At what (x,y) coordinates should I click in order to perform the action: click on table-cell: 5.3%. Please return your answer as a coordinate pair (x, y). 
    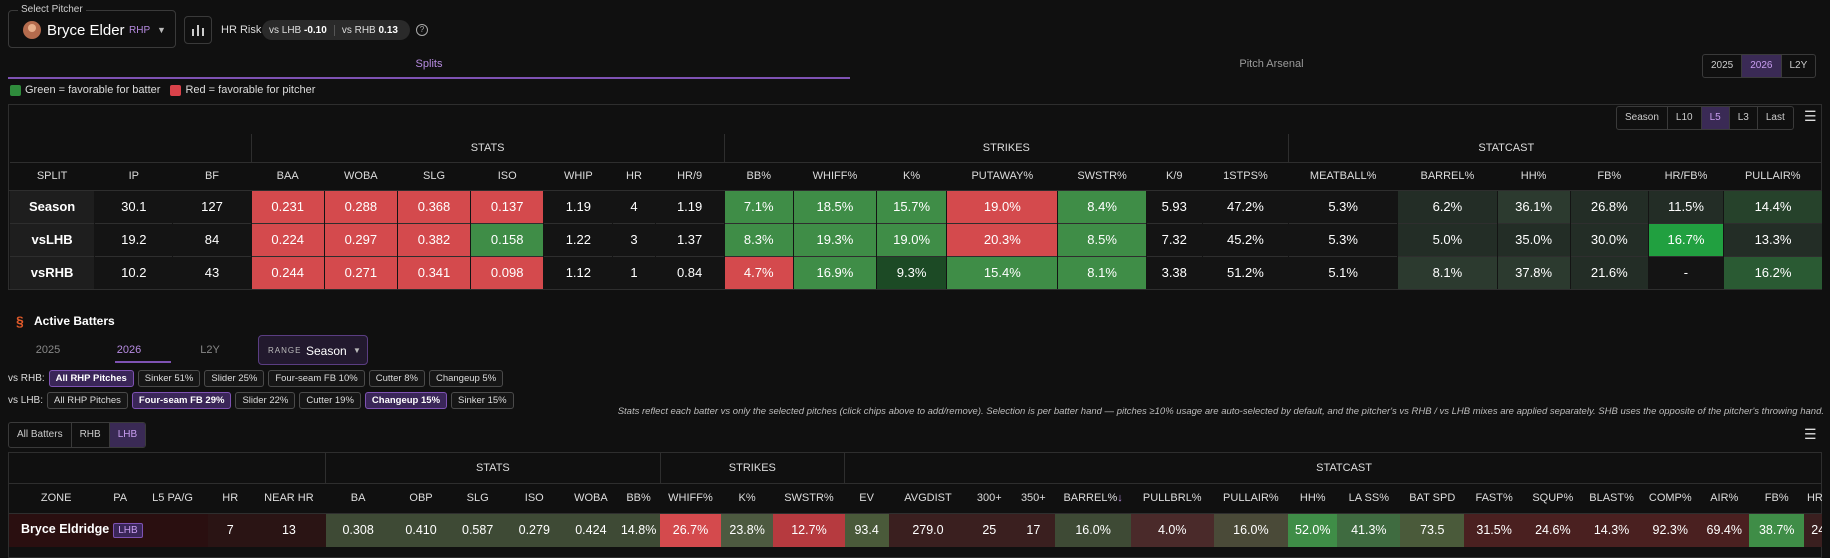
    Looking at the image, I should click on (1343, 239).